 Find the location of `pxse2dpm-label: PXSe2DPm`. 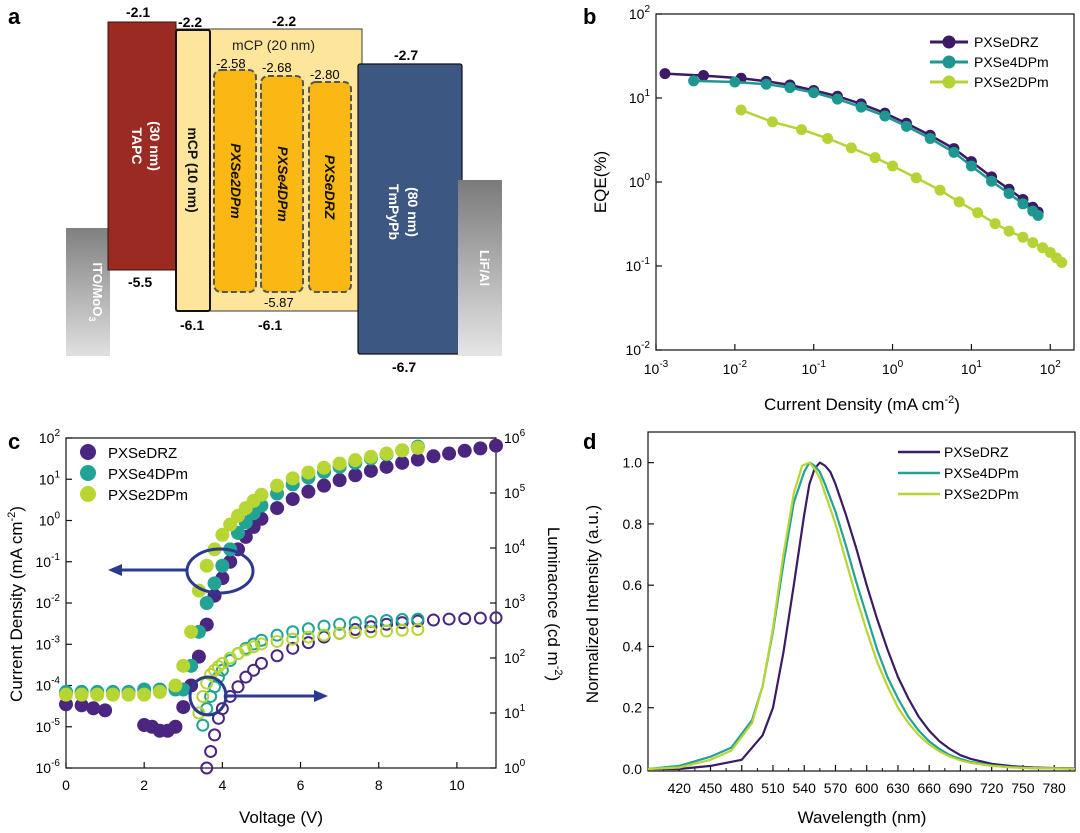

pxse2dpm-label: PXSe2DPm is located at coordinates (236, 180).